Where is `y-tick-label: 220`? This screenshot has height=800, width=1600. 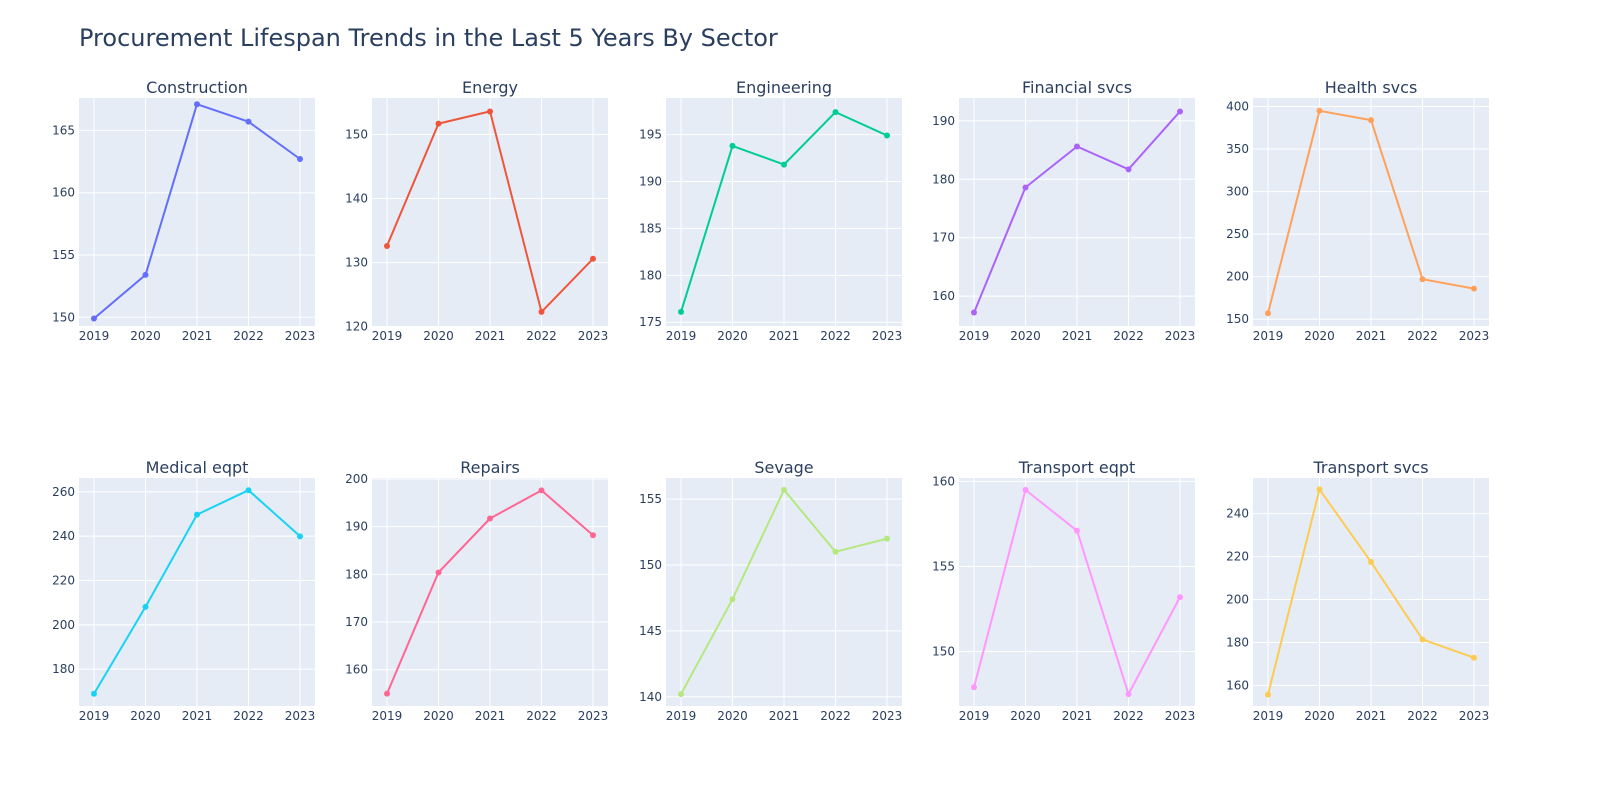 y-tick-label: 220 is located at coordinates (63, 580).